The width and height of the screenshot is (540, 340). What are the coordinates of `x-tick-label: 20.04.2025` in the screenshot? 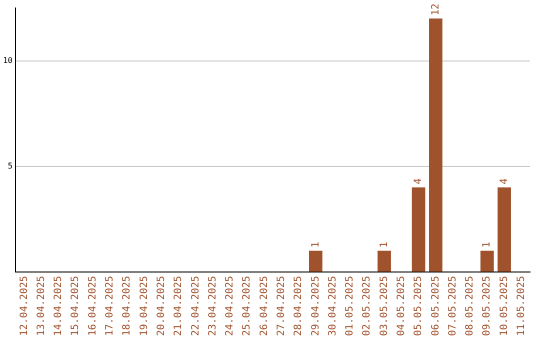 It's located at (161, 306).